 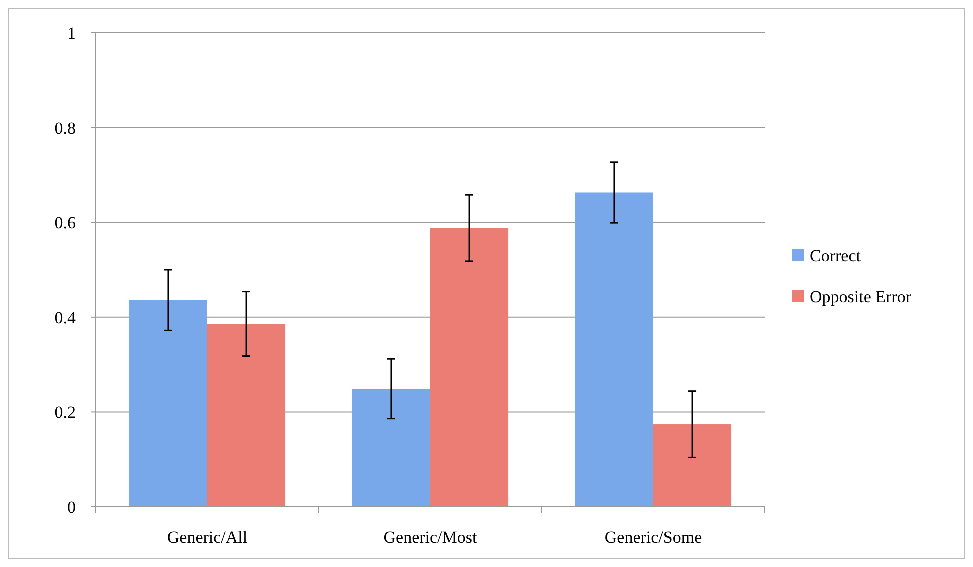 I want to click on legend-label: Opposite Error, so click(x=861, y=296).